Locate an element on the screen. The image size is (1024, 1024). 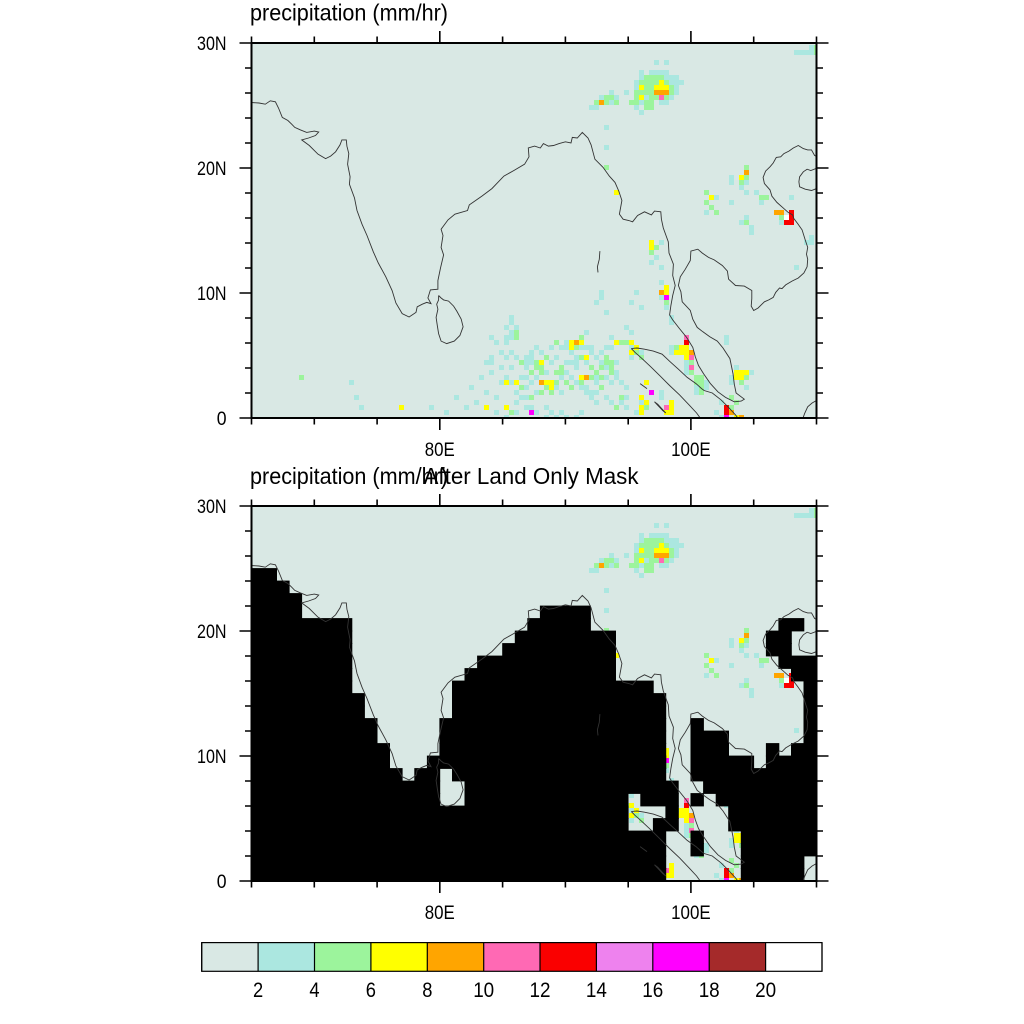
svg-text: After Land Only Mask is located at coordinates (531, 476).